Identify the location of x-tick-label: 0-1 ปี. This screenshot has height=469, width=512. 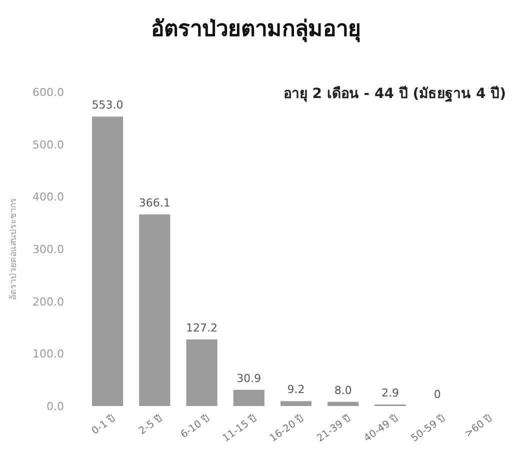
(103, 425).